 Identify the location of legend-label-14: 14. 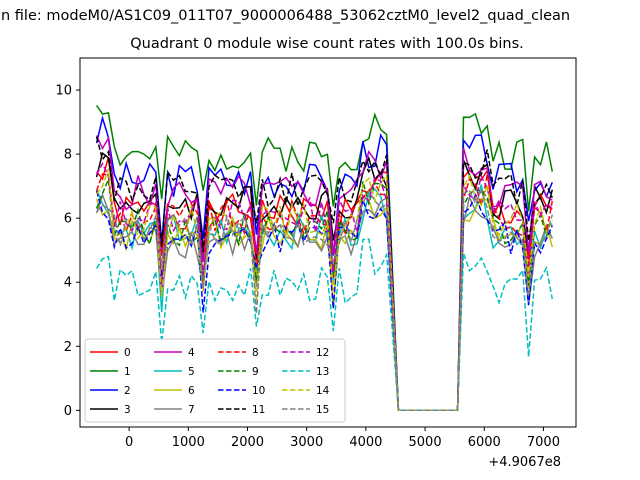
(323, 391).